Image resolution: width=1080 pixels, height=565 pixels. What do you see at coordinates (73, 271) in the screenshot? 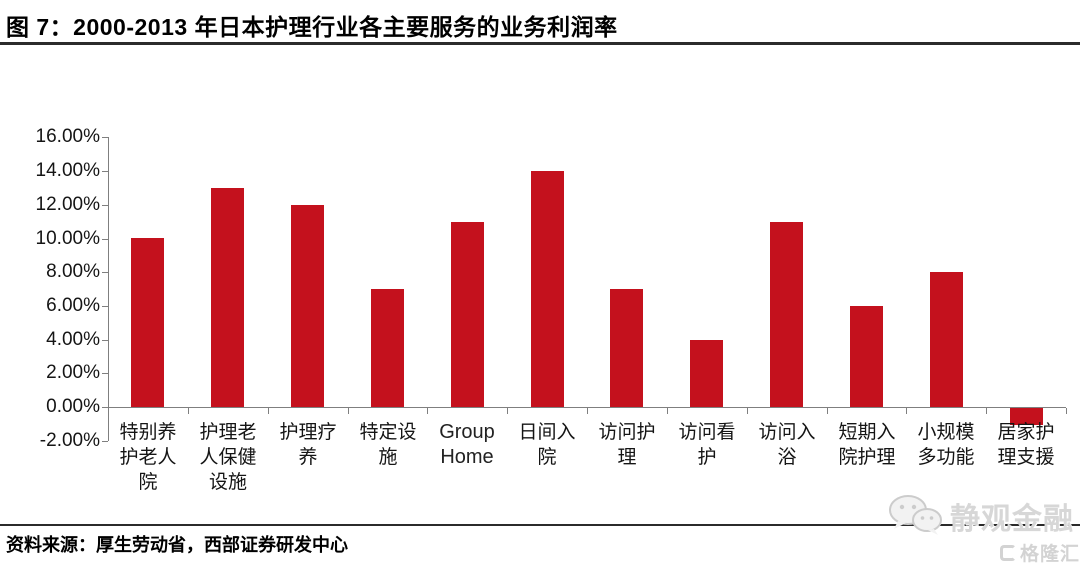
I see `y-axis-label: 8.00%` at bounding box center [73, 271].